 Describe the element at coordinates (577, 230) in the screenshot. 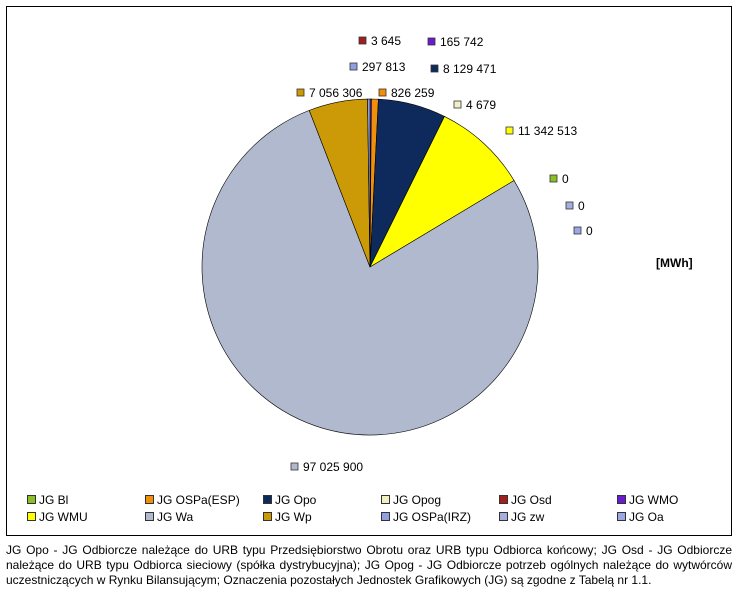

I see `label-key-jg-oa` at that location.